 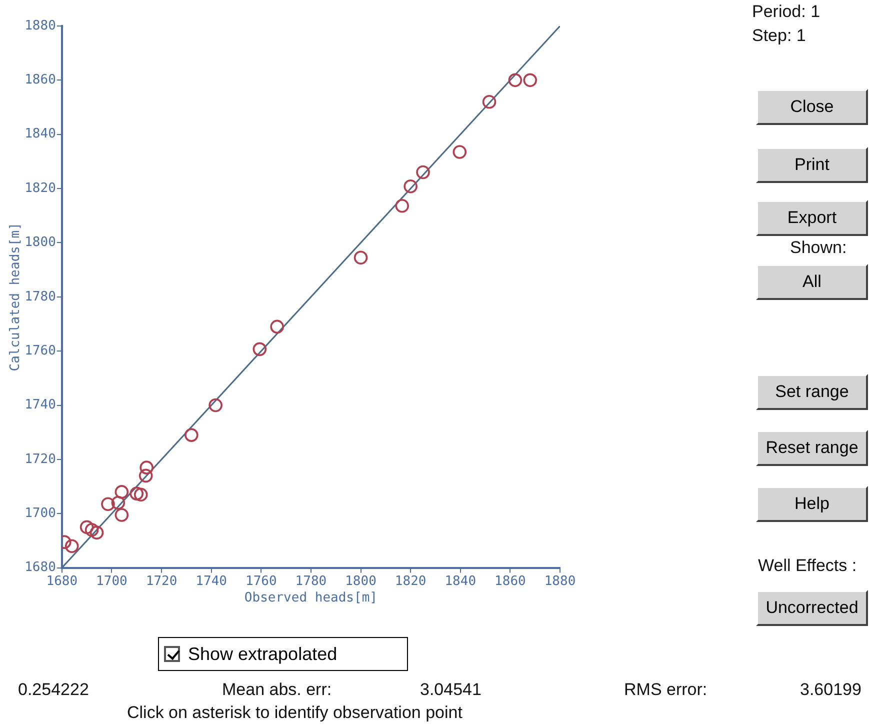 What do you see at coordinates (40, 405) in the screenshot?
I see `y-tick-label: 1740` at bounding box center [40, 405].